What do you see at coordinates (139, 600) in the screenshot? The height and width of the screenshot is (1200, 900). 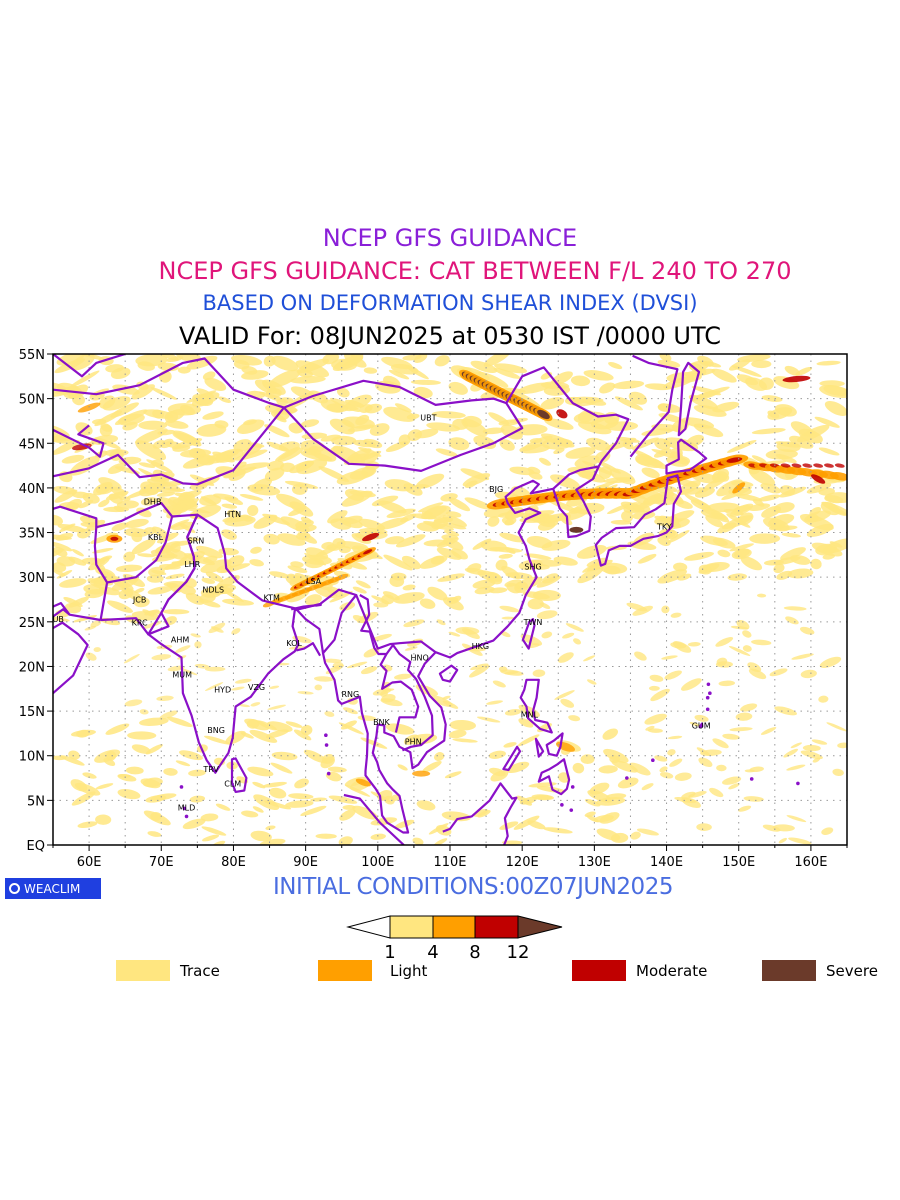 I see `city-label-jcb: JCB` at bounding box center [139, 600].